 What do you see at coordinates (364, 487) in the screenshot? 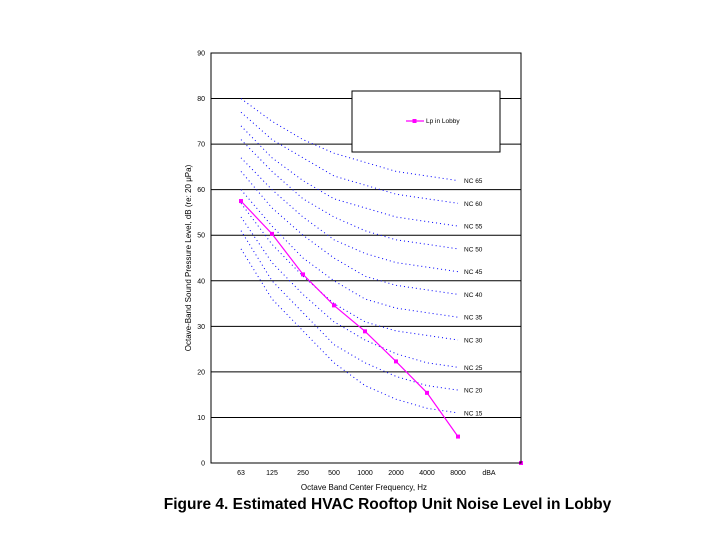
I see `x-axis-label: Octave Band Center Frequency, Hz` at bounding box center [364, 487].